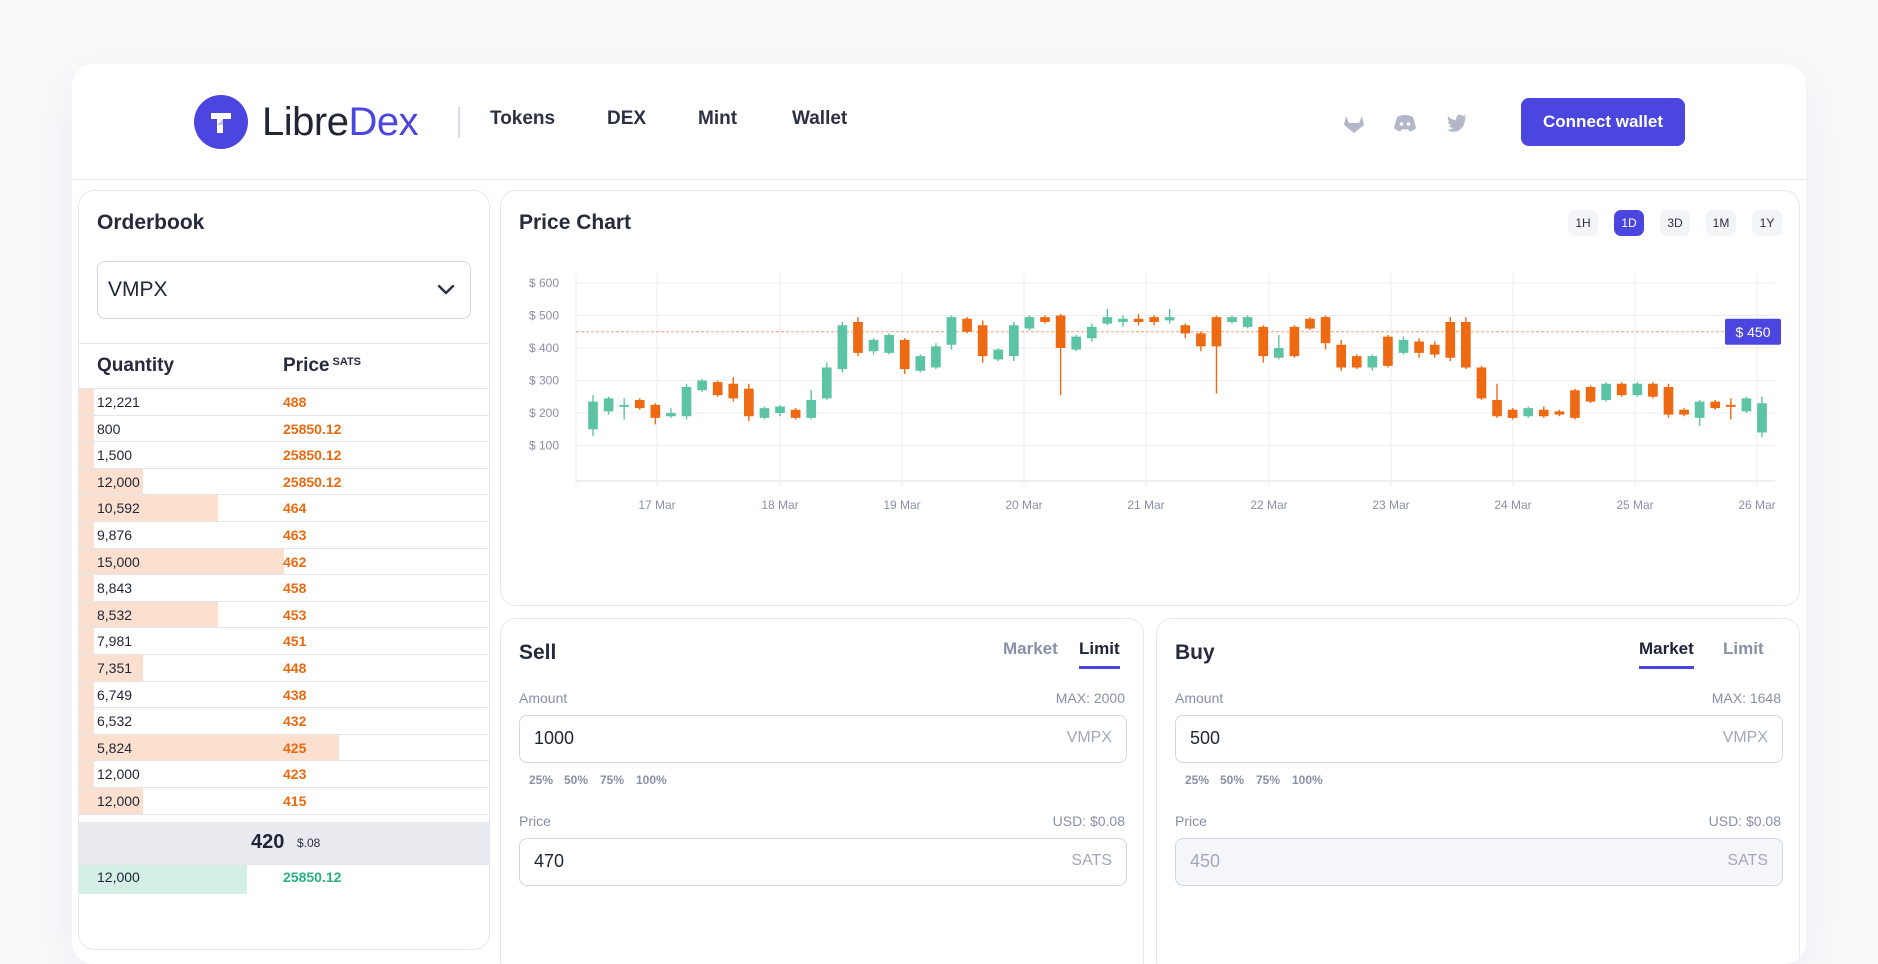 The image size is (1878, 964). What do you see at coordinates (295, 668) in the screenshot?
I see `order-price: 448` at bounding box center [295, 668].